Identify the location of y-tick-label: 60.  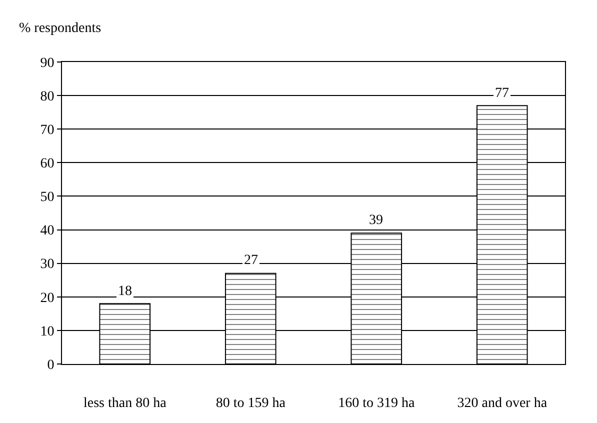
(47, 164).